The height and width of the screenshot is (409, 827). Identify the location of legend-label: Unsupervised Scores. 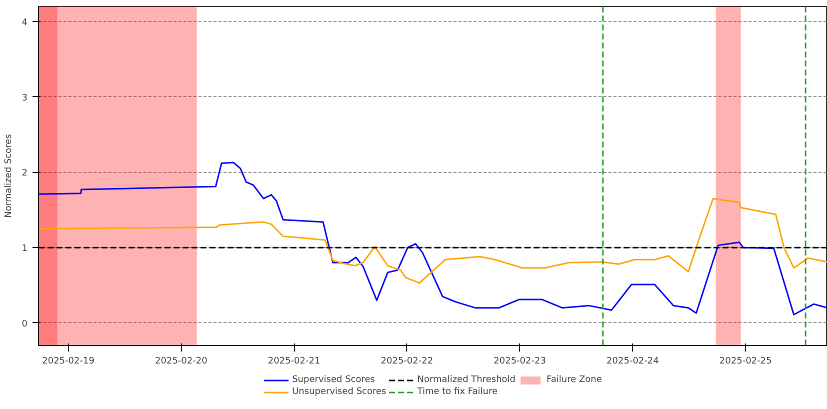
(339, 392).